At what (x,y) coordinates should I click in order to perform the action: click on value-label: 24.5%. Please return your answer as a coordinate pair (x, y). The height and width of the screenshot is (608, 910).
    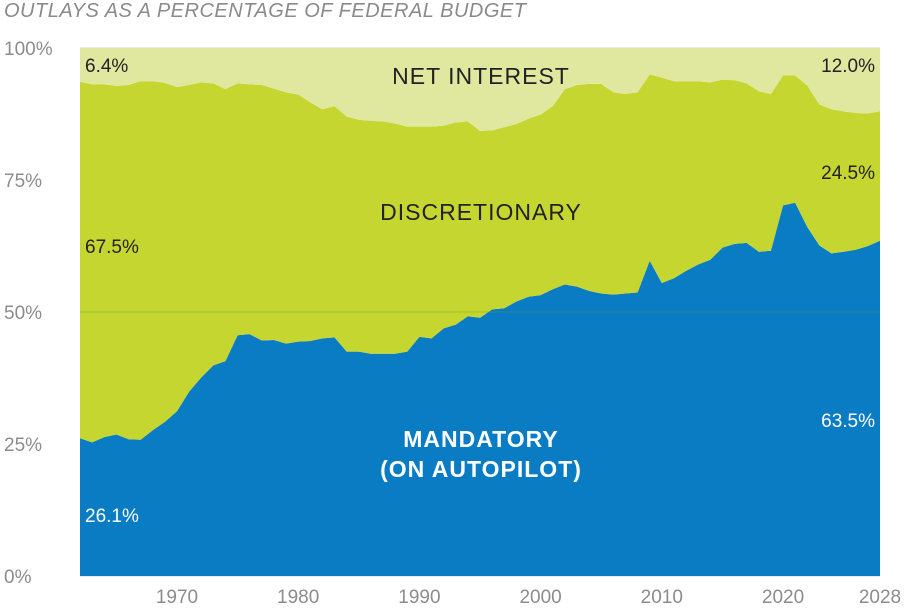
    Looking at the image, I should click on (848, 173).